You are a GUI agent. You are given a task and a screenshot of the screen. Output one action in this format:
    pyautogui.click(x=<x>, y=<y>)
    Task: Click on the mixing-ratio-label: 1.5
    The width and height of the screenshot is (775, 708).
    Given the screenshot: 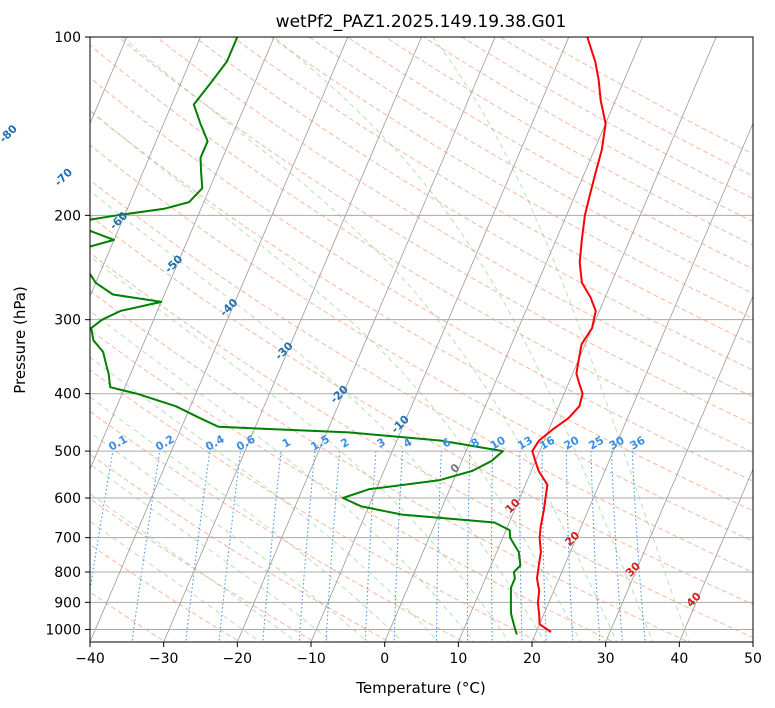 What is the action you would take?
    pyautogui.click(x=319, y=443)
    